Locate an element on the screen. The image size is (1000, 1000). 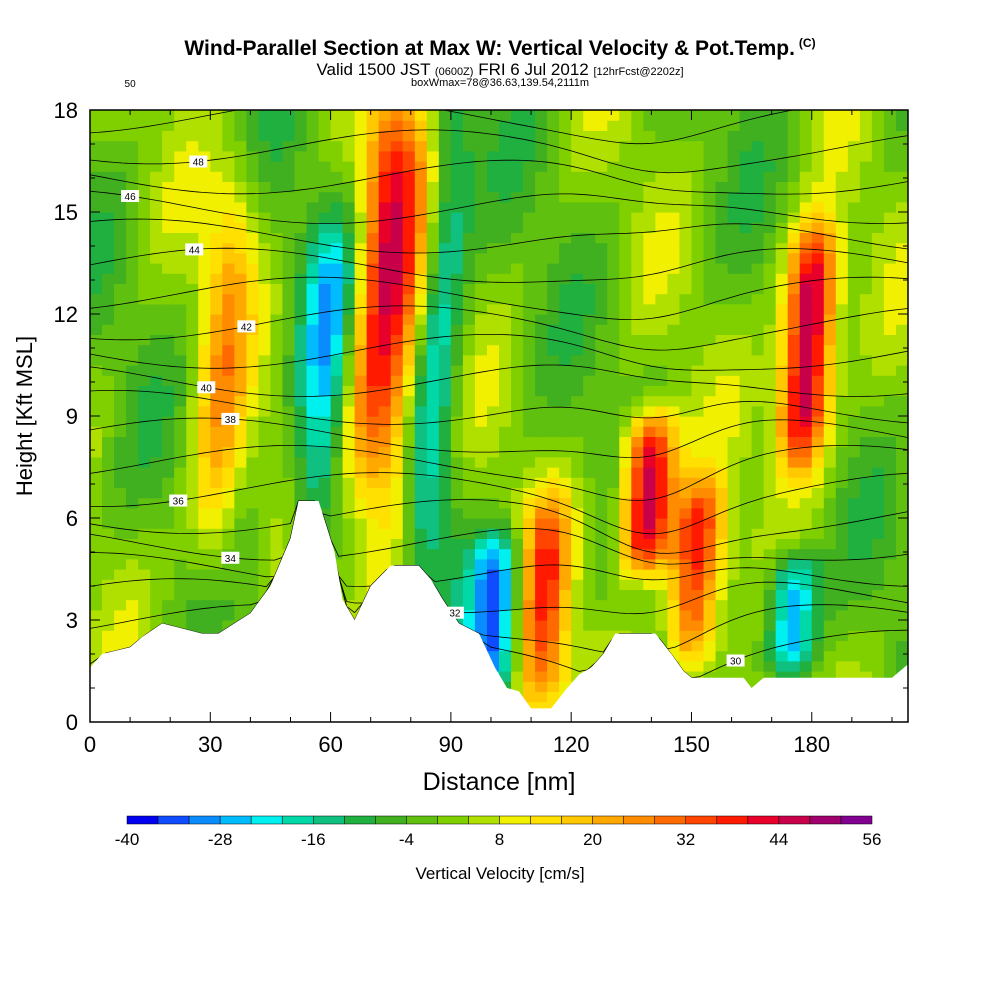
y-tick-label: 9 is located at coordinates (72, 416).